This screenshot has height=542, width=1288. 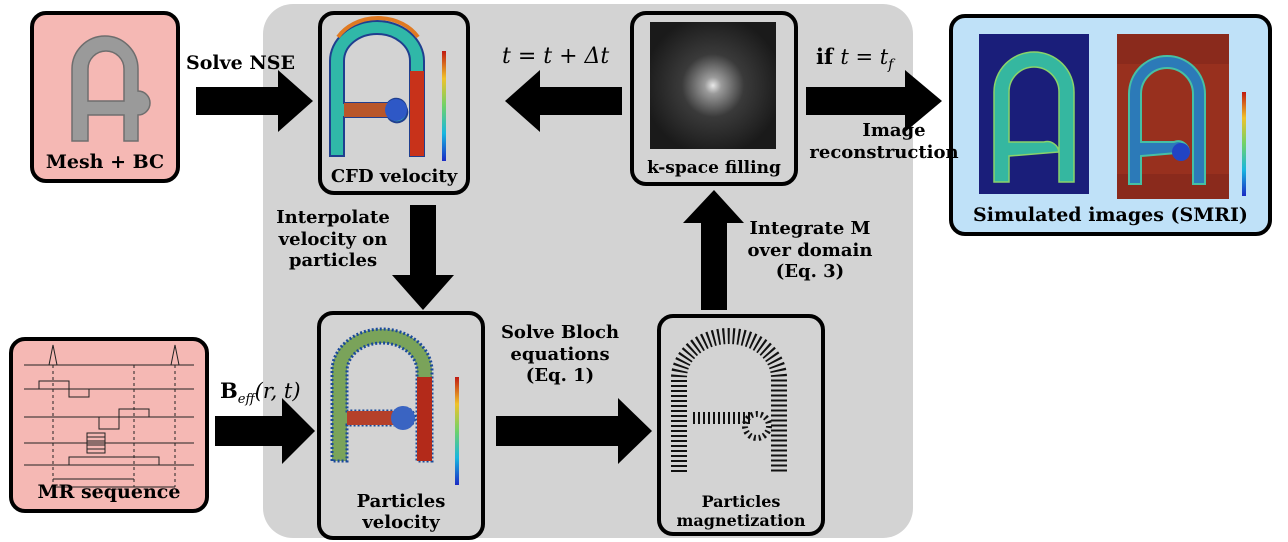 What do you see at coordinates (560, 332) in the screenshot?
I see `bloch-line1: Solve Bloch` at bounding box center [560, 332].